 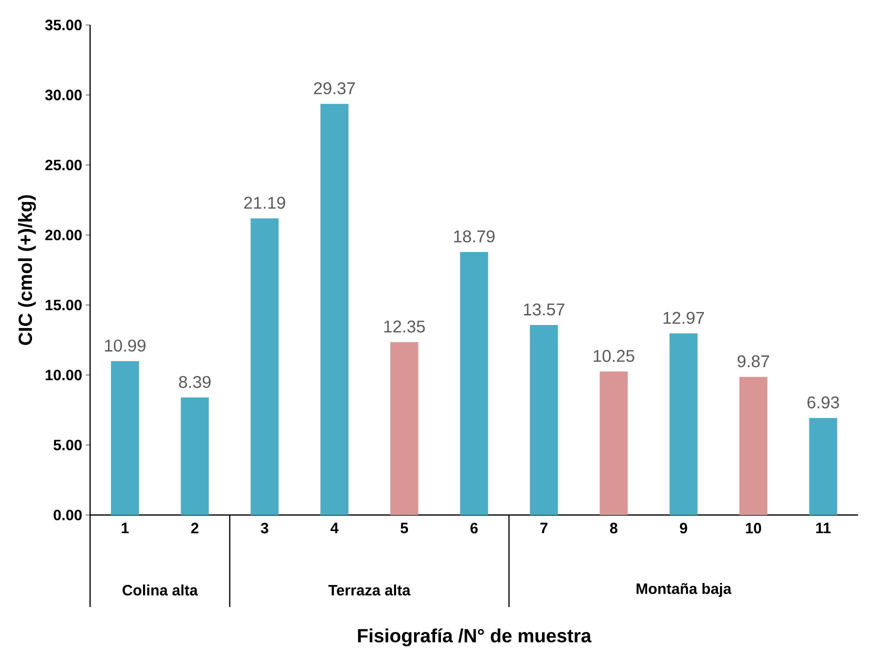 I want to click on data-label: 10.25, so click(x=614, y=356).